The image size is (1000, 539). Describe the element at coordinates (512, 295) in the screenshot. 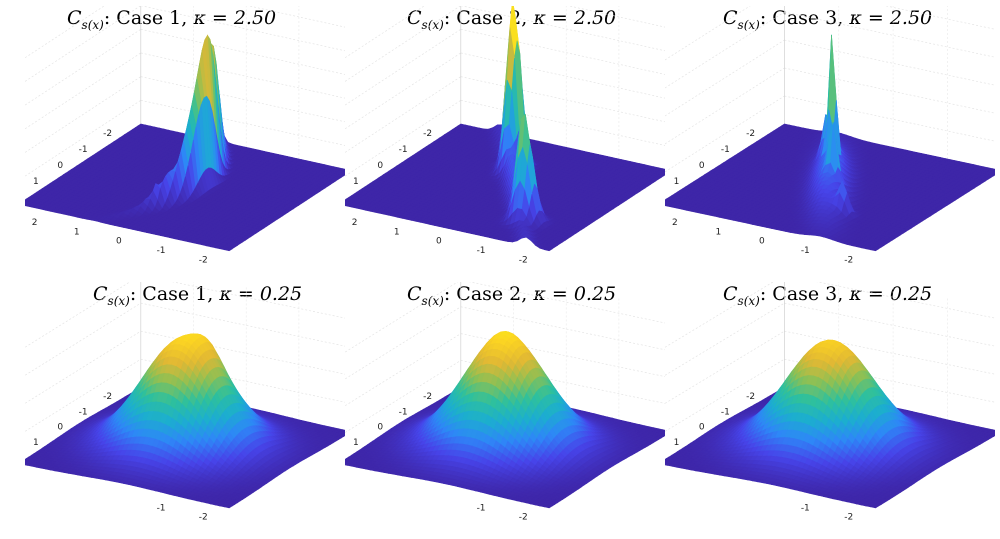

I see `panel-title: Cs(x): Case 2, κ = 0.25` at that location.